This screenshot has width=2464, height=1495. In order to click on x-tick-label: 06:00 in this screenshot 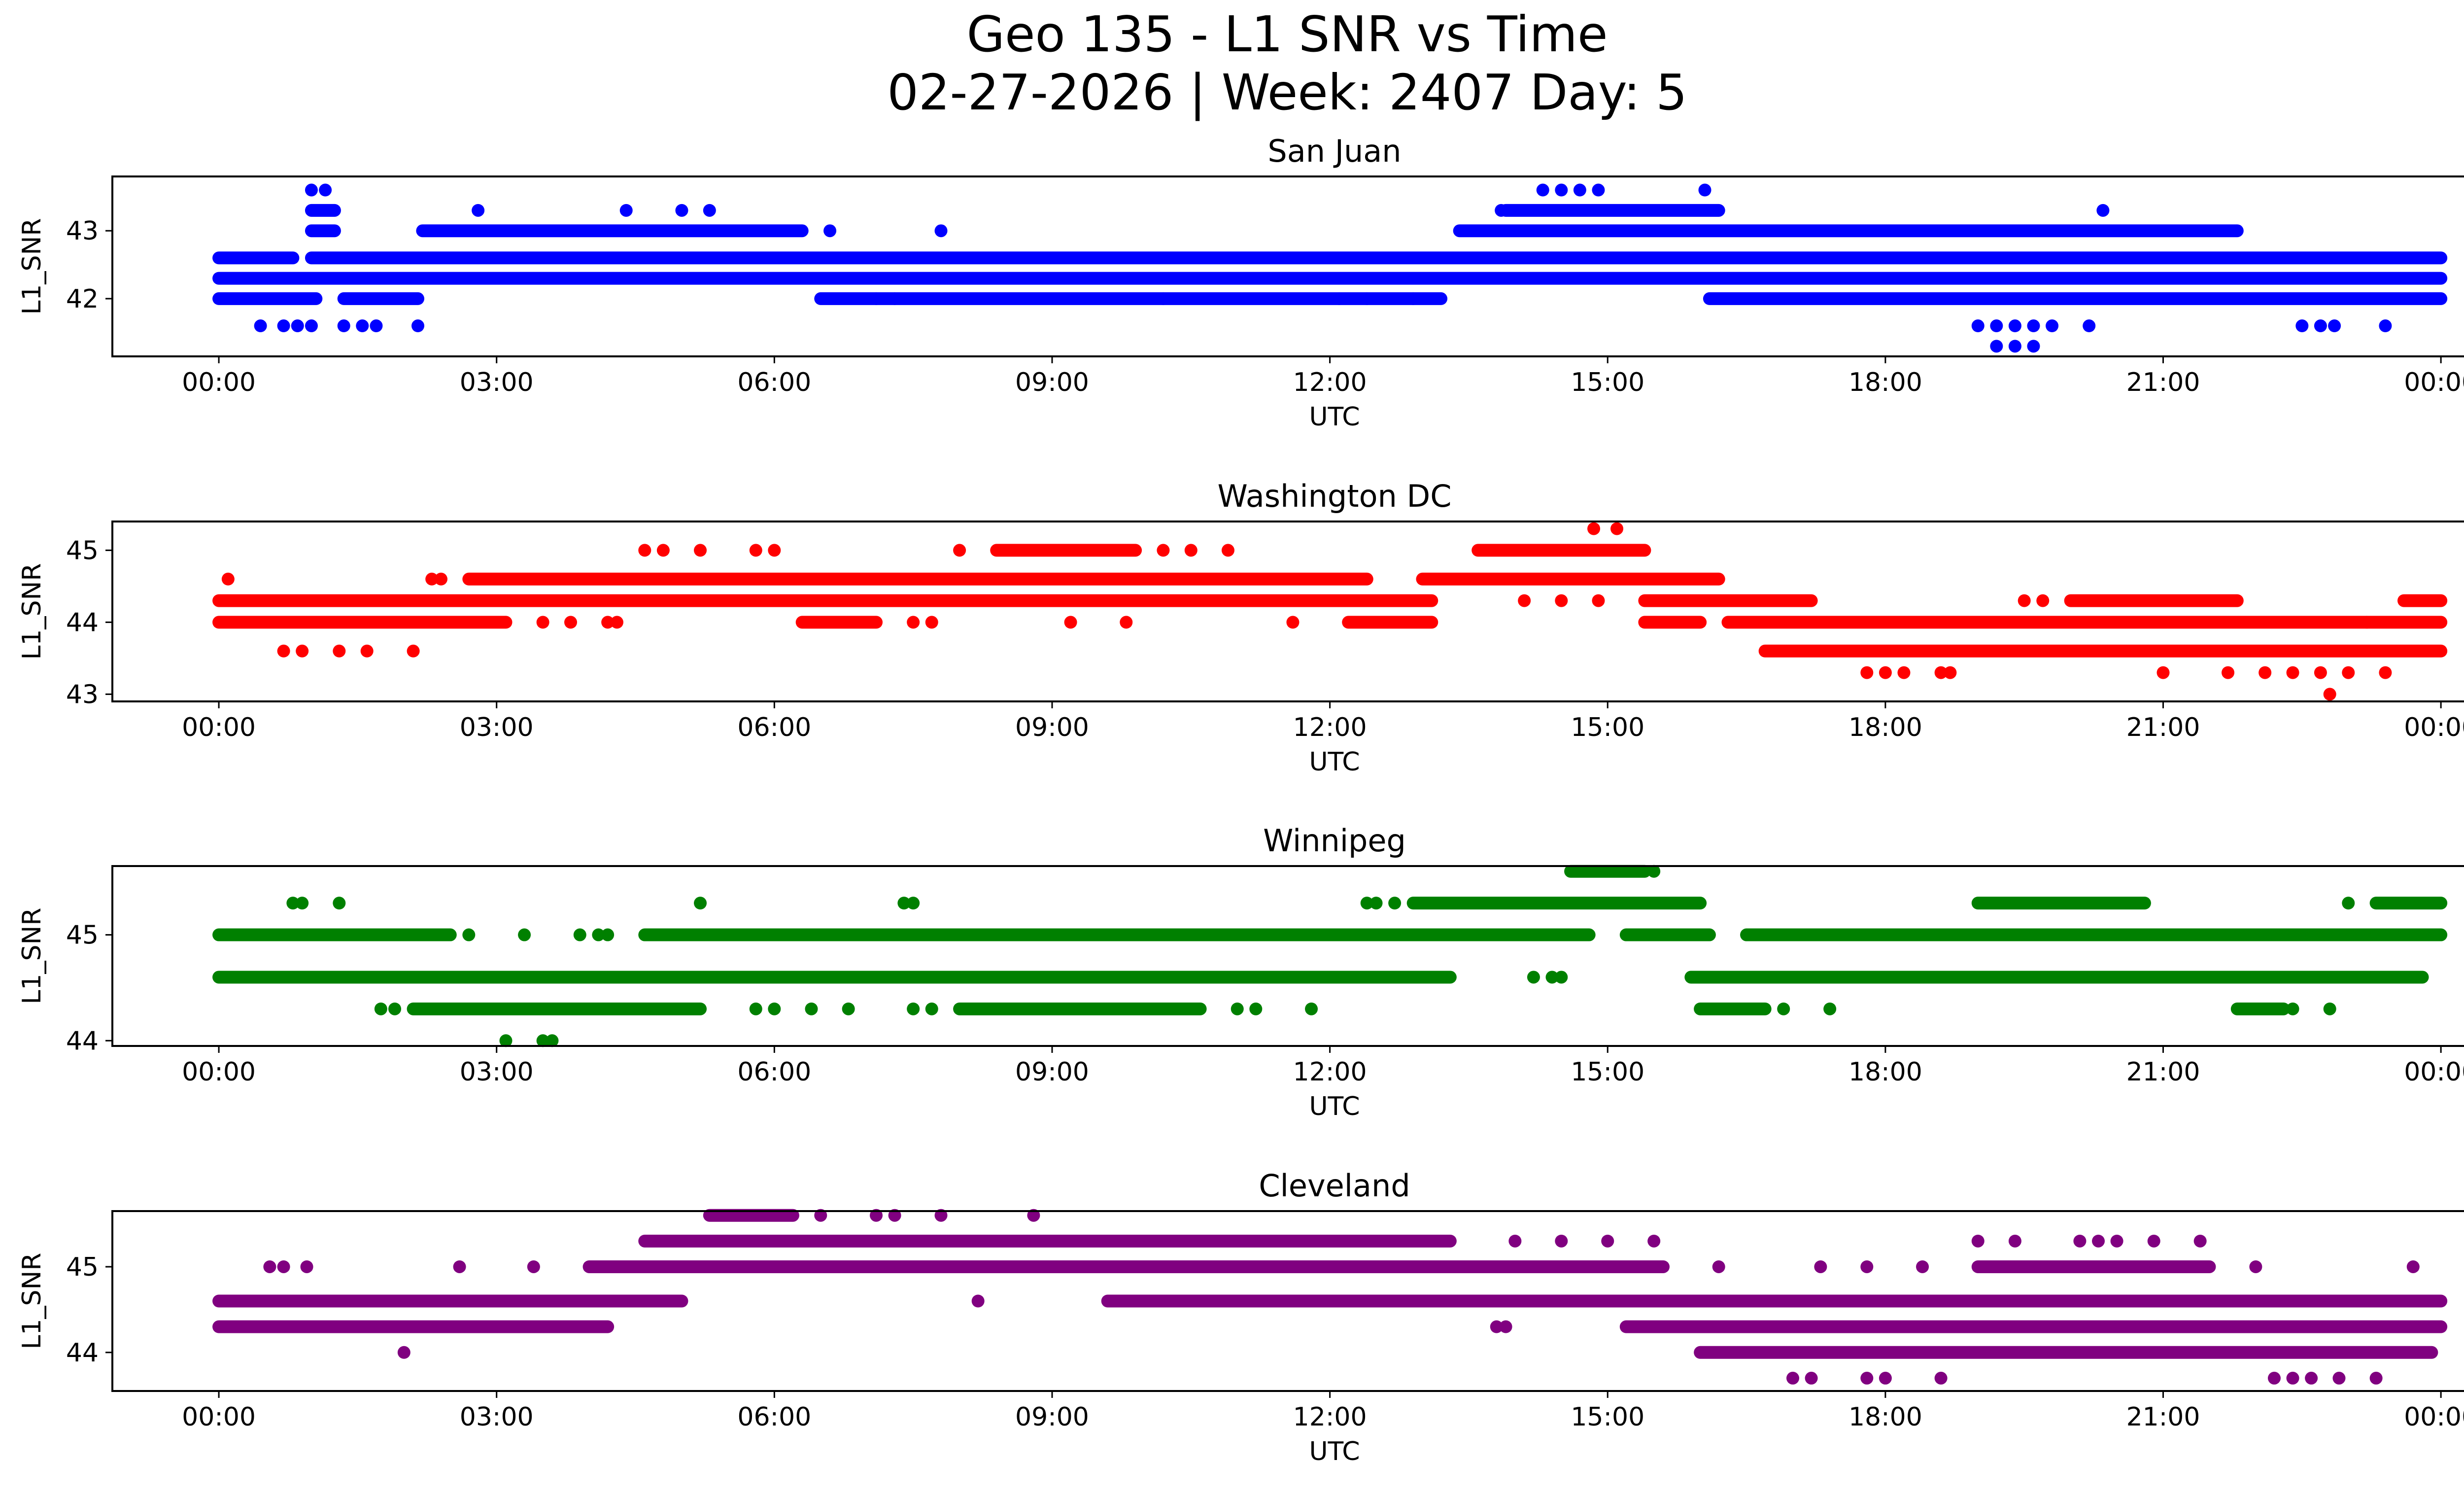, I will do `click(774, 382)`.